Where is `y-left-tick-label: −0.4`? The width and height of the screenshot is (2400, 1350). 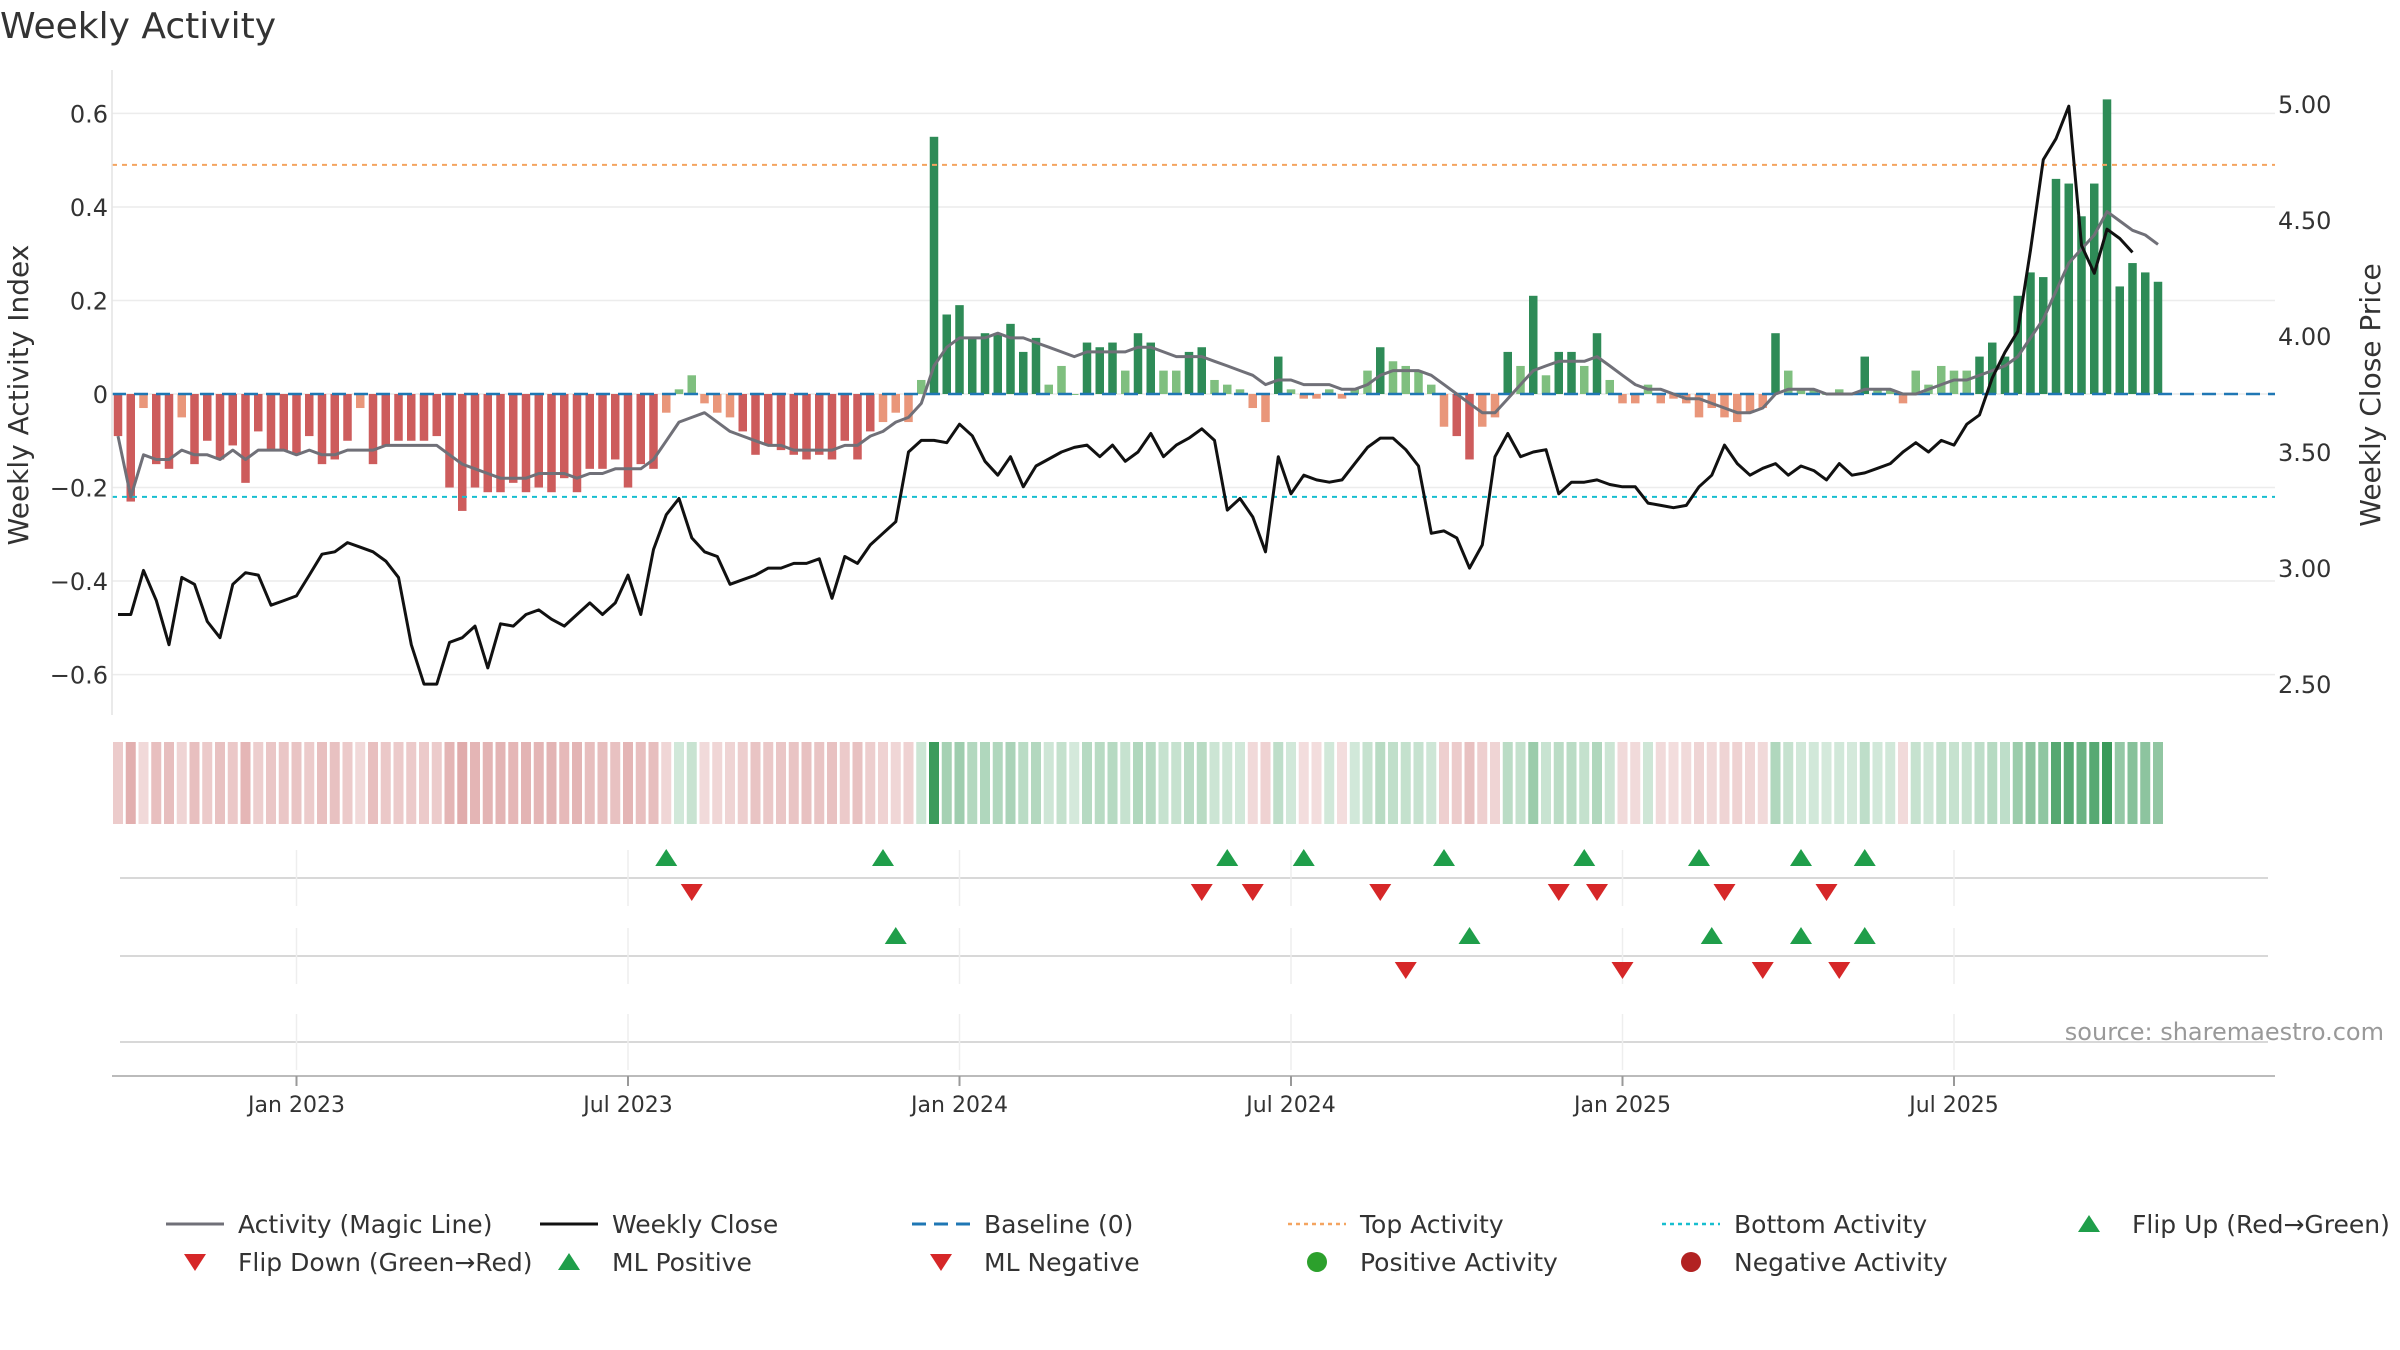
y-left-tick-label: −0.4 is located at coordinates (79, 582).